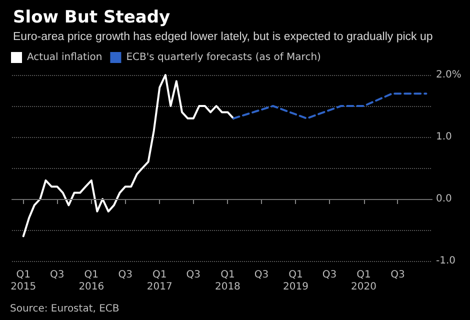 The image size is (470, 320). What do you see at coordinates (224, 57) in the screenshot?
I see `legend-label: ECB's quarterly forecasts (as of March)` at bounding box center [224, 57].